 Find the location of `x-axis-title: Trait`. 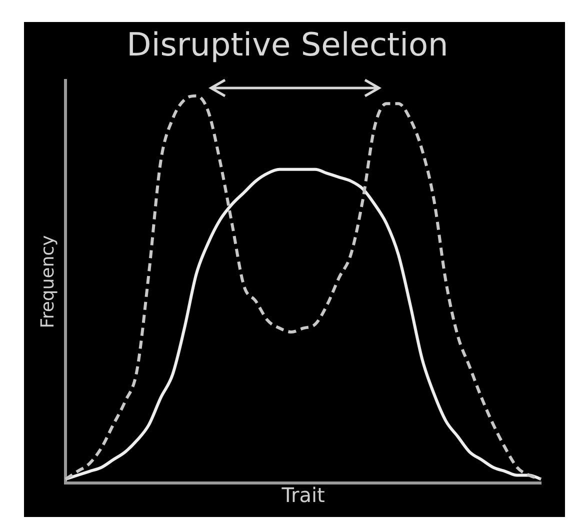

x-axis-title: Trait is located at coordinates (303, 495).